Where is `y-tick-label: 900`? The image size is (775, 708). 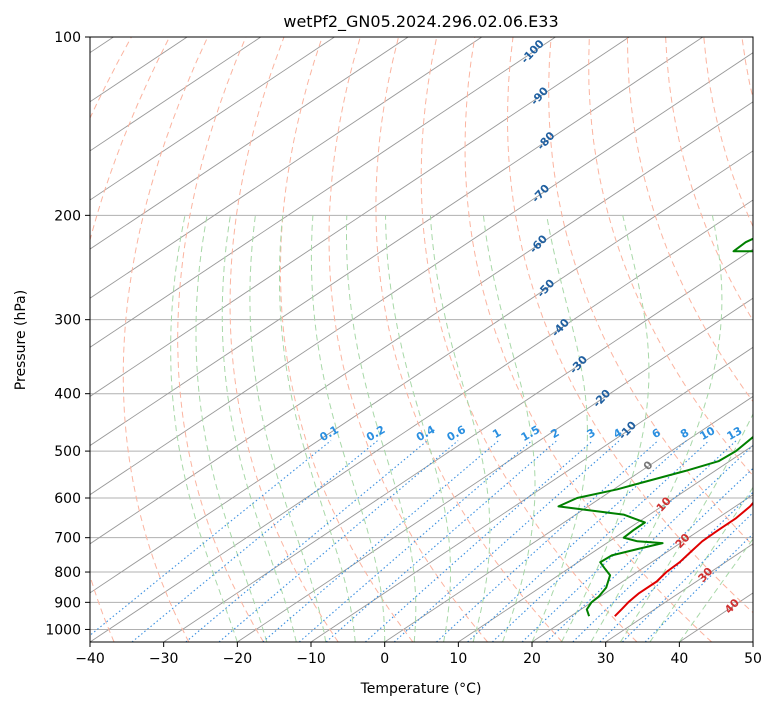 y-tick-label: 900 is located at coordinates (67, 603).